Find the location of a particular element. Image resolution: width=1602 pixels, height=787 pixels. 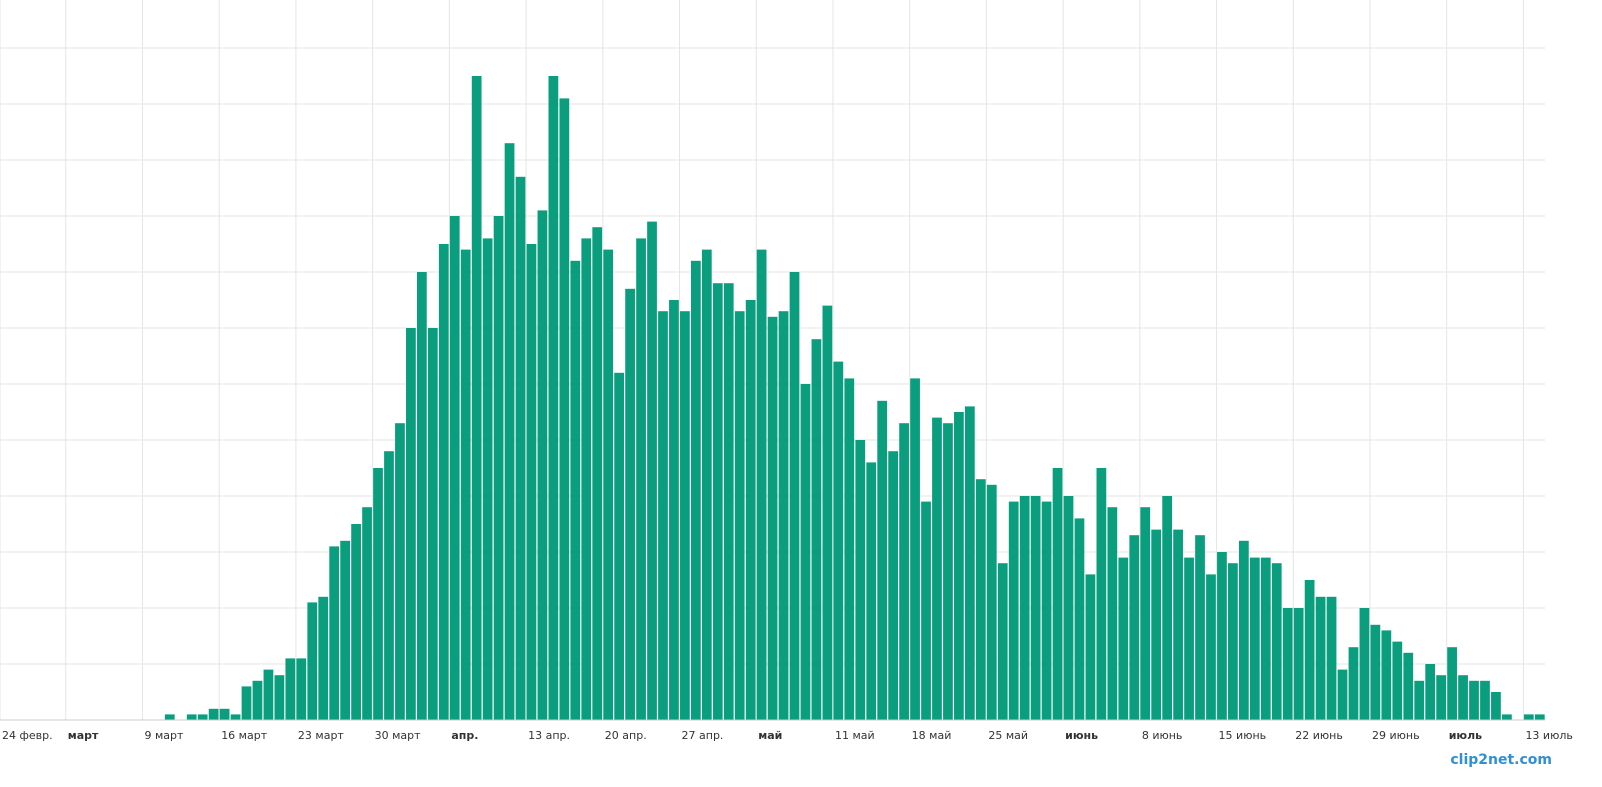

x-tick-label: 11 май is located at coordinates (855, 735).